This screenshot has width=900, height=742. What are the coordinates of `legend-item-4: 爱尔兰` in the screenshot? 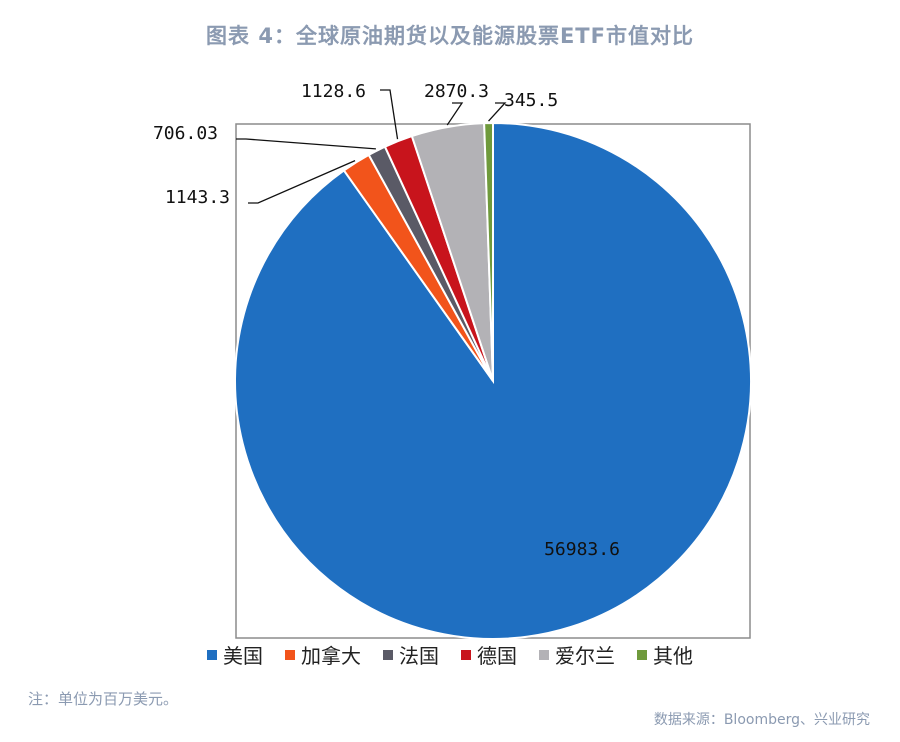 It's located at (577, 654).